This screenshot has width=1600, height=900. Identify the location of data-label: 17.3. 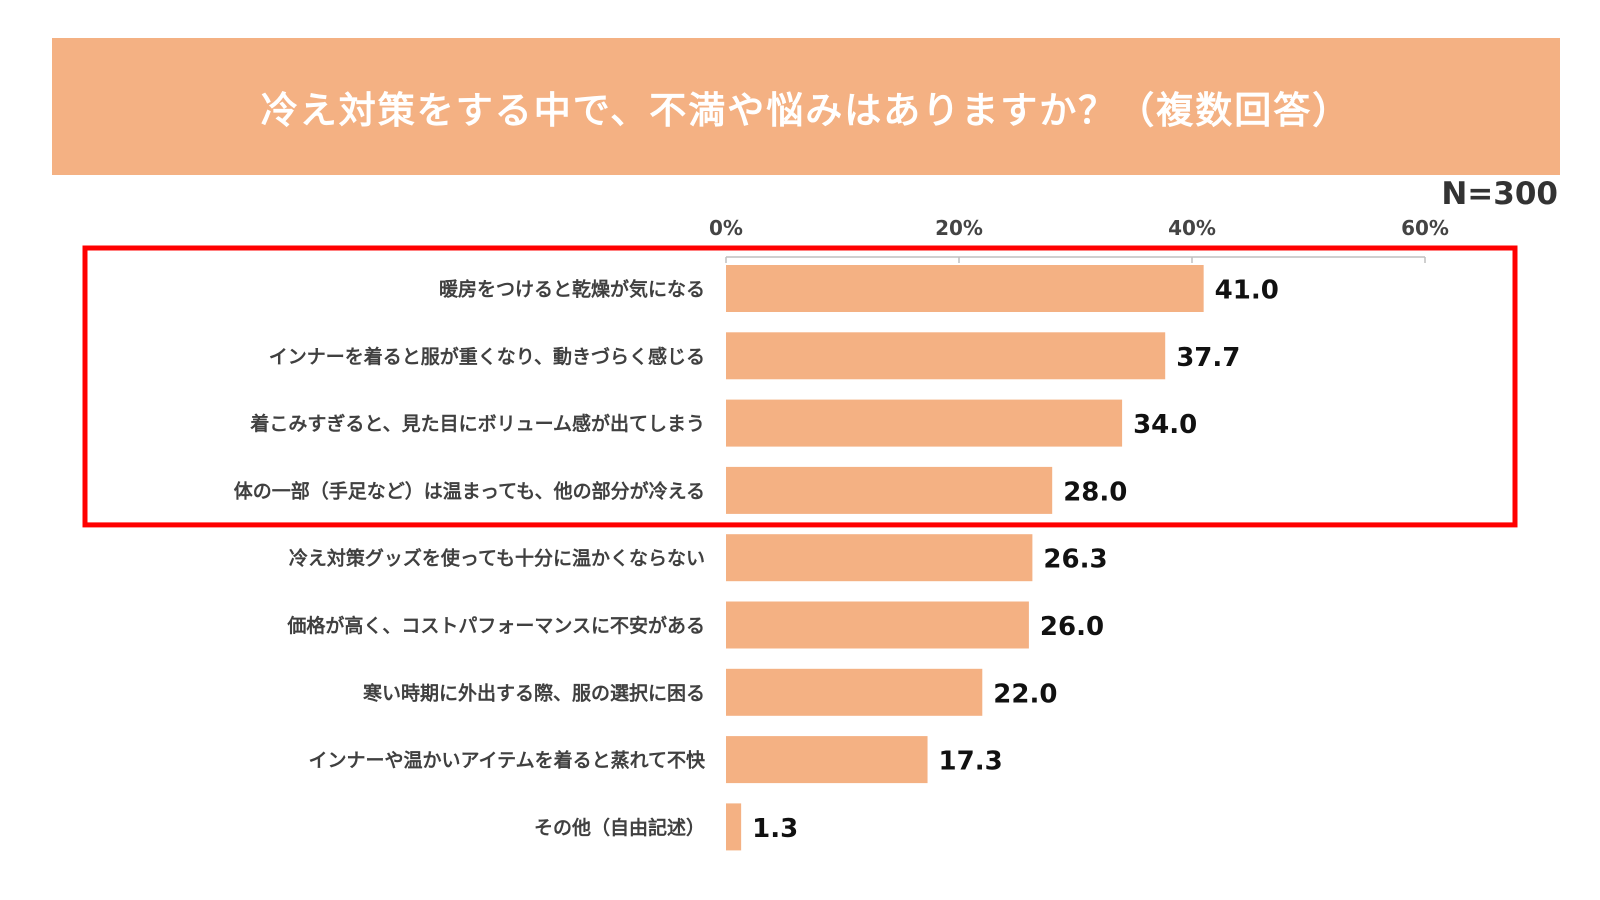
(971, 762).